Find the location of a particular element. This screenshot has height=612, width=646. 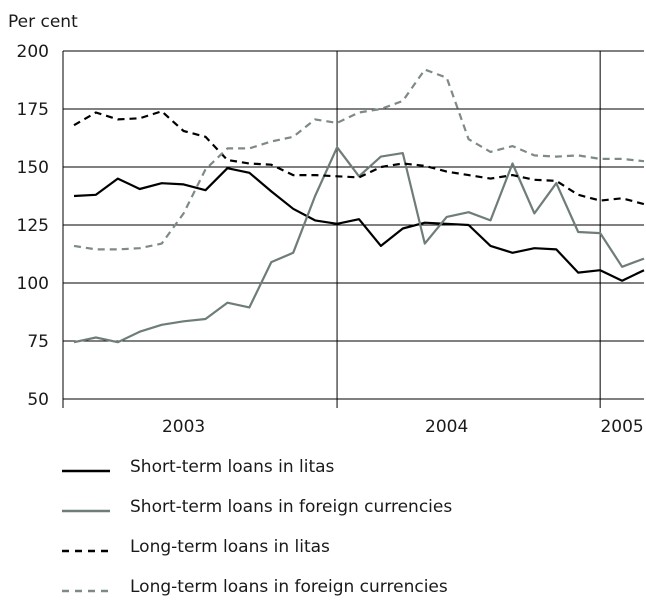

legend-item-short-term-foreign: Short-term loans in foreign currencies is located at coordinates (350, 512).